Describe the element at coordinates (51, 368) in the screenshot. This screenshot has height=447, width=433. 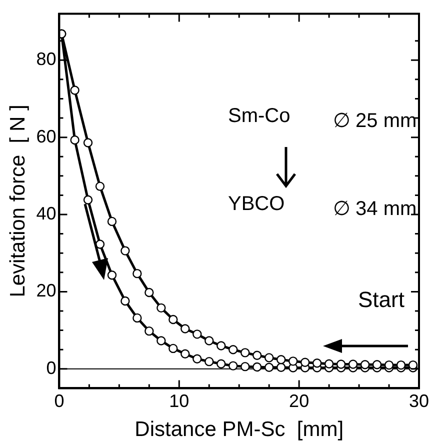
I see `y-tick-label: 0` at that location.